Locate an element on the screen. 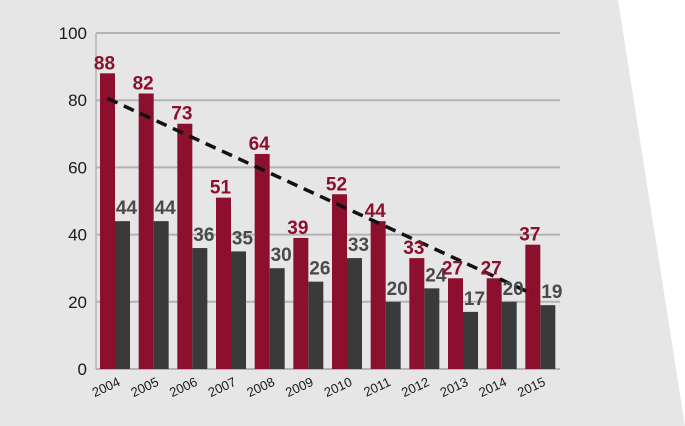 The height and width of the screenshot is (426, 685). data-label-series-1: 64 is located at coordinates (260, 144).